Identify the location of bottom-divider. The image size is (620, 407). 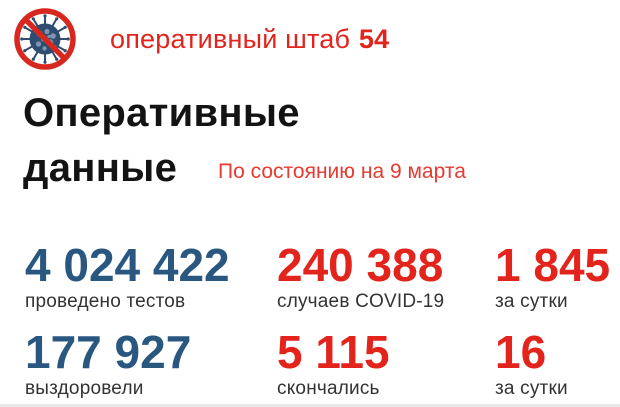
(310, 405).